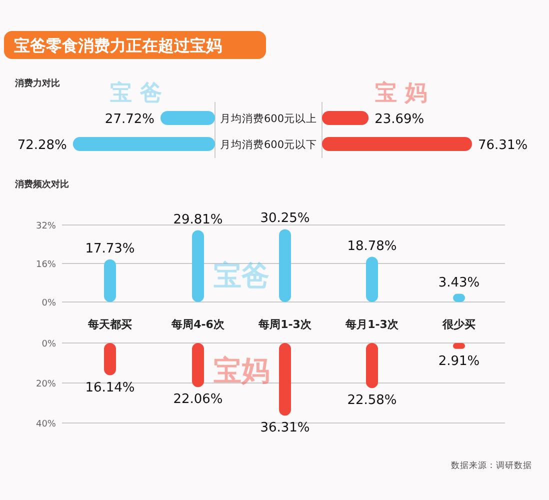  Describe the element at coordinates (110, 388) in the screenshot. I see `data-label: 16.14%` at that location.